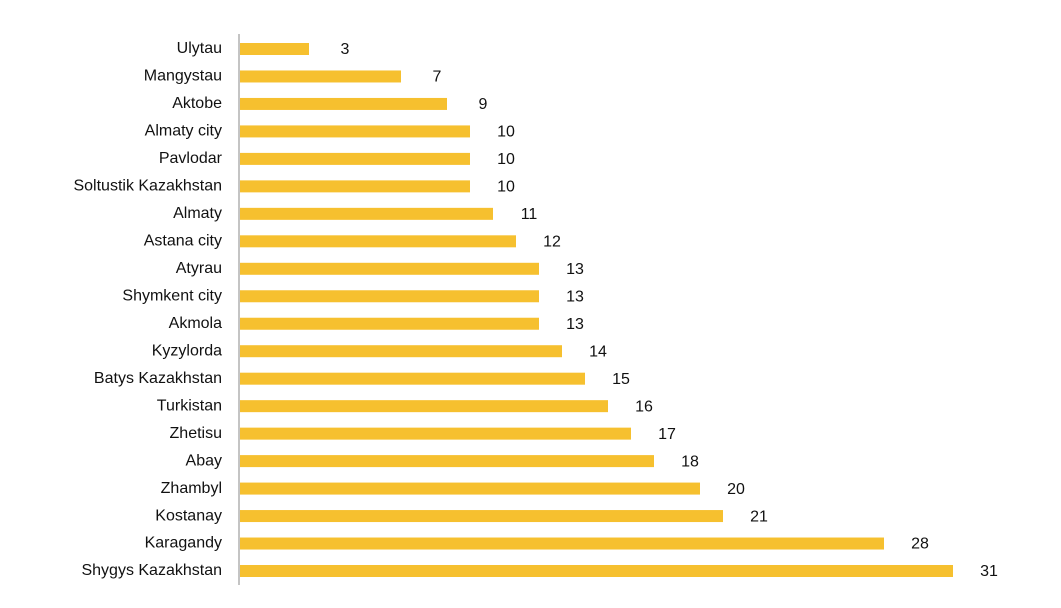  I want to click on category-label: Kostanay, so click(188, 515).